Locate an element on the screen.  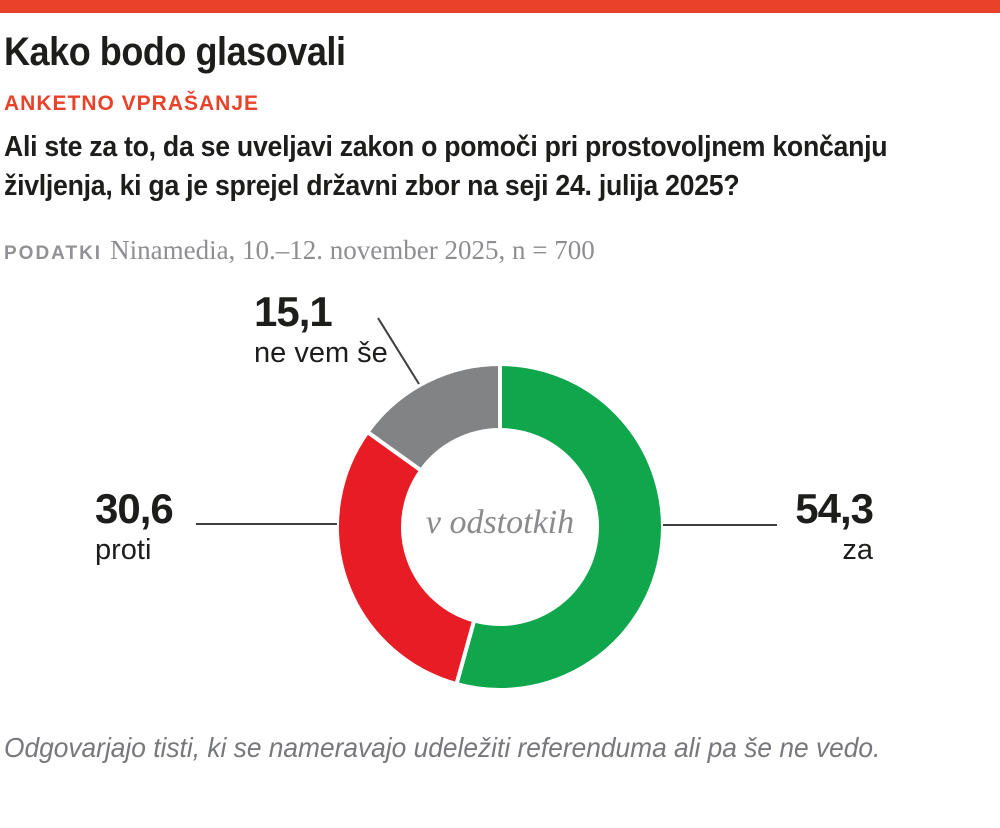
slice-name: ne vem še is located at coordinates (321, 353).